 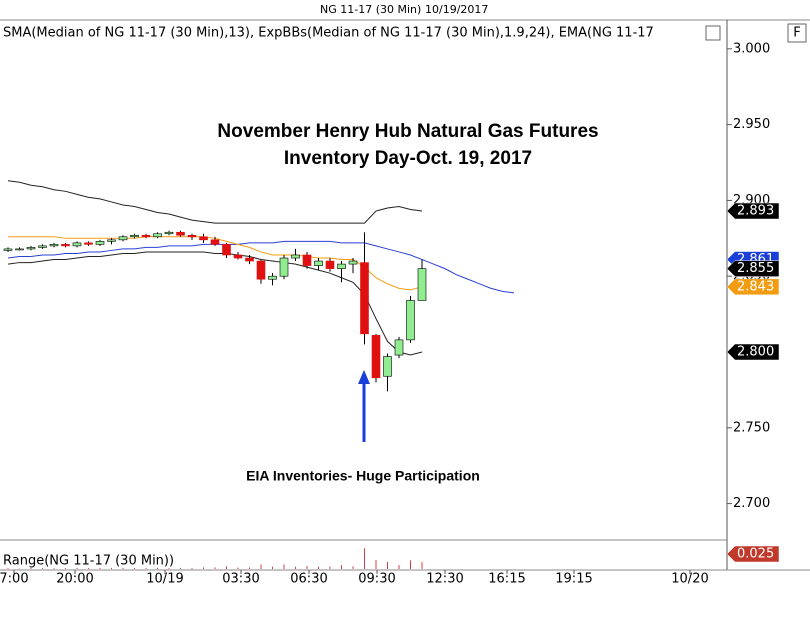 What do you see at coordinates (363, 476) in the screenshot?
I see `annotation: EIA Inventories- Huge Participation` at bounding box center [363, 476].